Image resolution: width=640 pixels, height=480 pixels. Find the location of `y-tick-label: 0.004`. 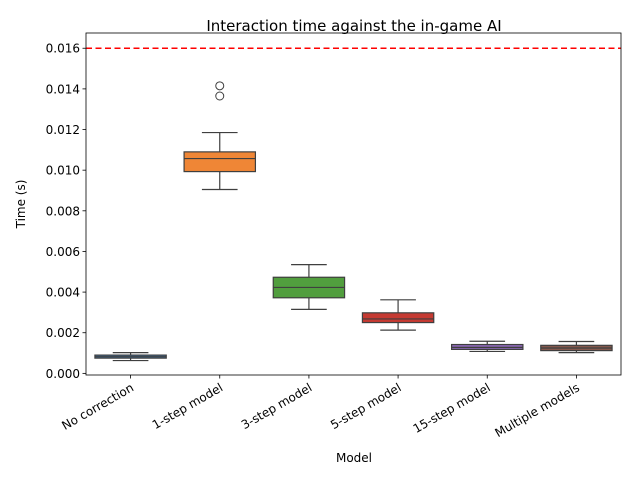

y-tick-label: 0.004 is located at coordinates (63, 293).